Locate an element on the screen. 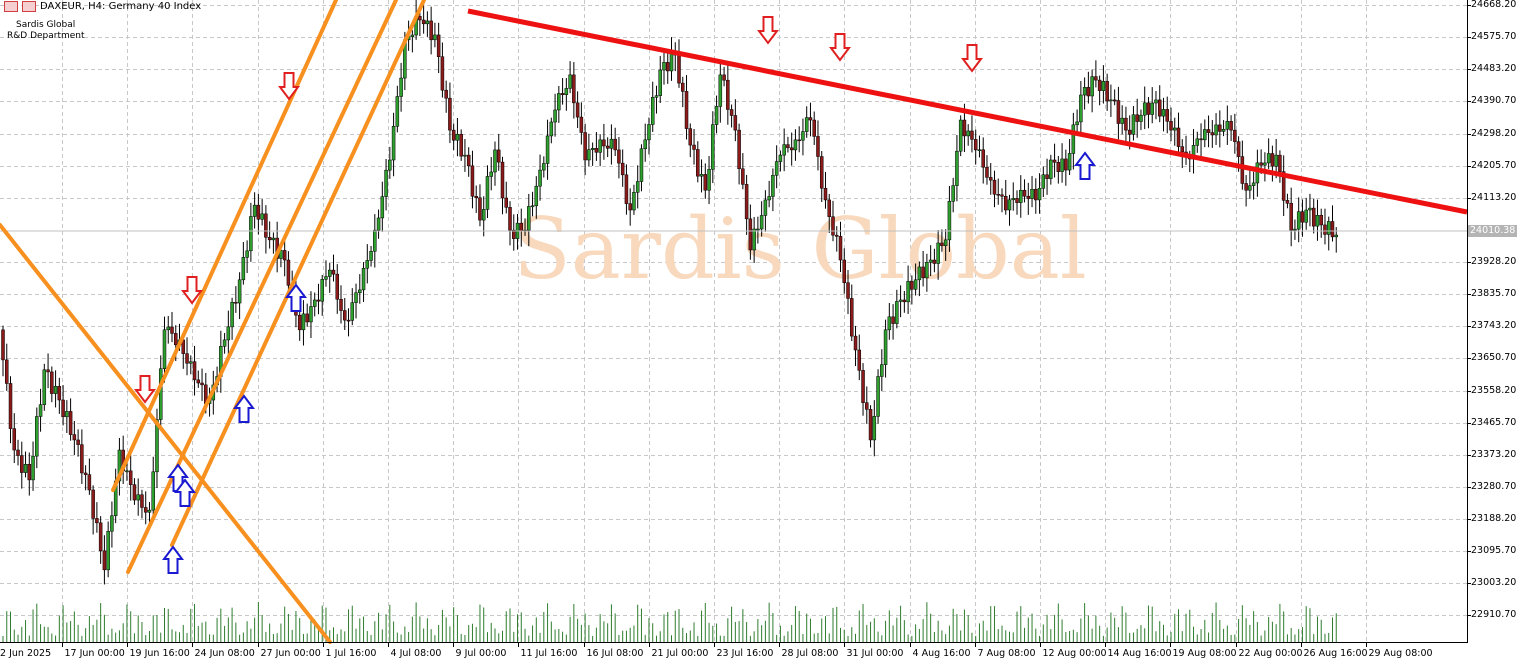 The image size is (1520, 662). buy-arrow-icon is located at coordinates (185, 492).